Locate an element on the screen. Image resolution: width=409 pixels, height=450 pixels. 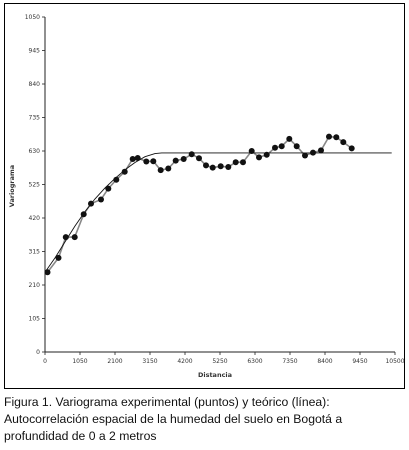
caption-line-3: profundidad de 0 a 2 metros is located at coordinates (80, 436).